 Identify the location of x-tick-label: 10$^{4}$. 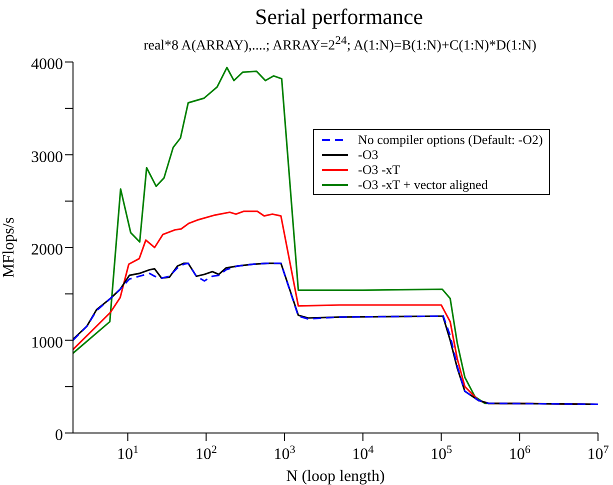
(363, 453).